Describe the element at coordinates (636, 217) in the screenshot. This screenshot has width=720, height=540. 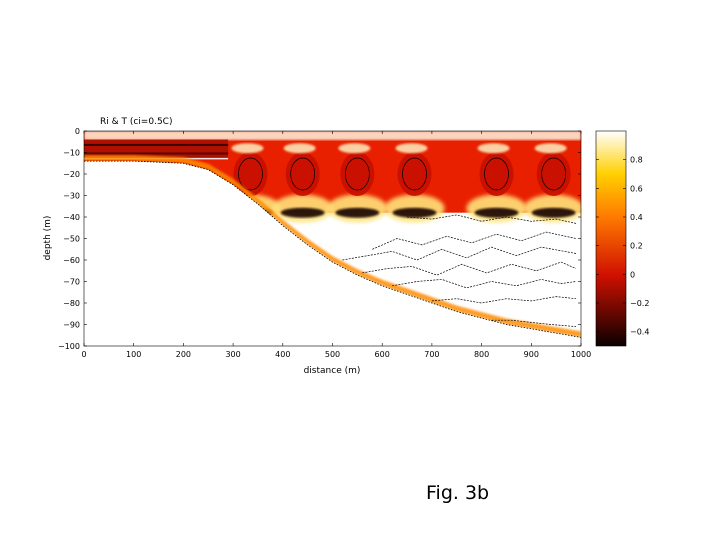
I see `colorbar-tick-label: 0.4` at that location.